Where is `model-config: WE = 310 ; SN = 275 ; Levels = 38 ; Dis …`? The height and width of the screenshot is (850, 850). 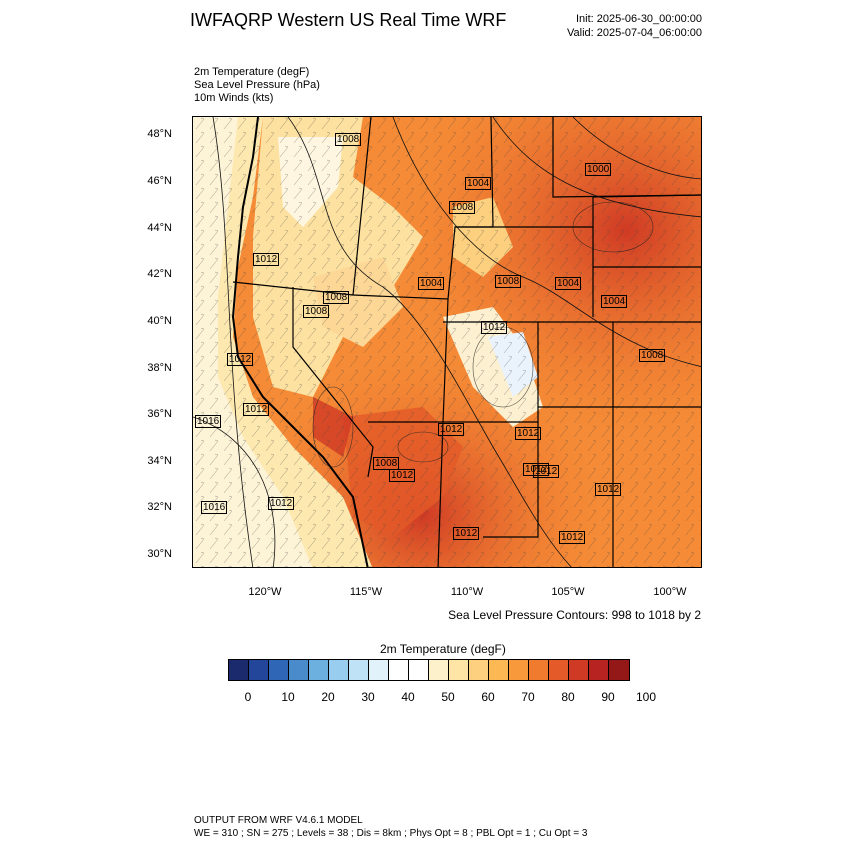 model-config: WE = 310 ; SN = 275 ; Levels = 38 ; Dis … is located at coordinates (391, 833).